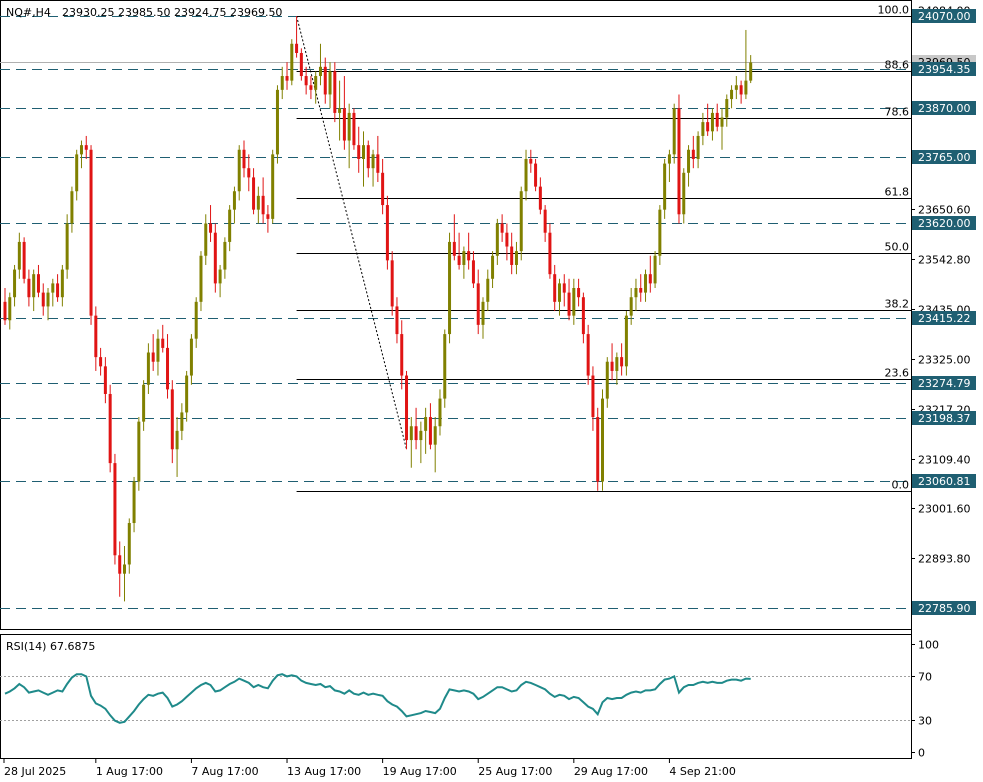  Describe the element at coordinates (925, 677) in the screenshot. I see `rsi-tick-label: 70` at that location.